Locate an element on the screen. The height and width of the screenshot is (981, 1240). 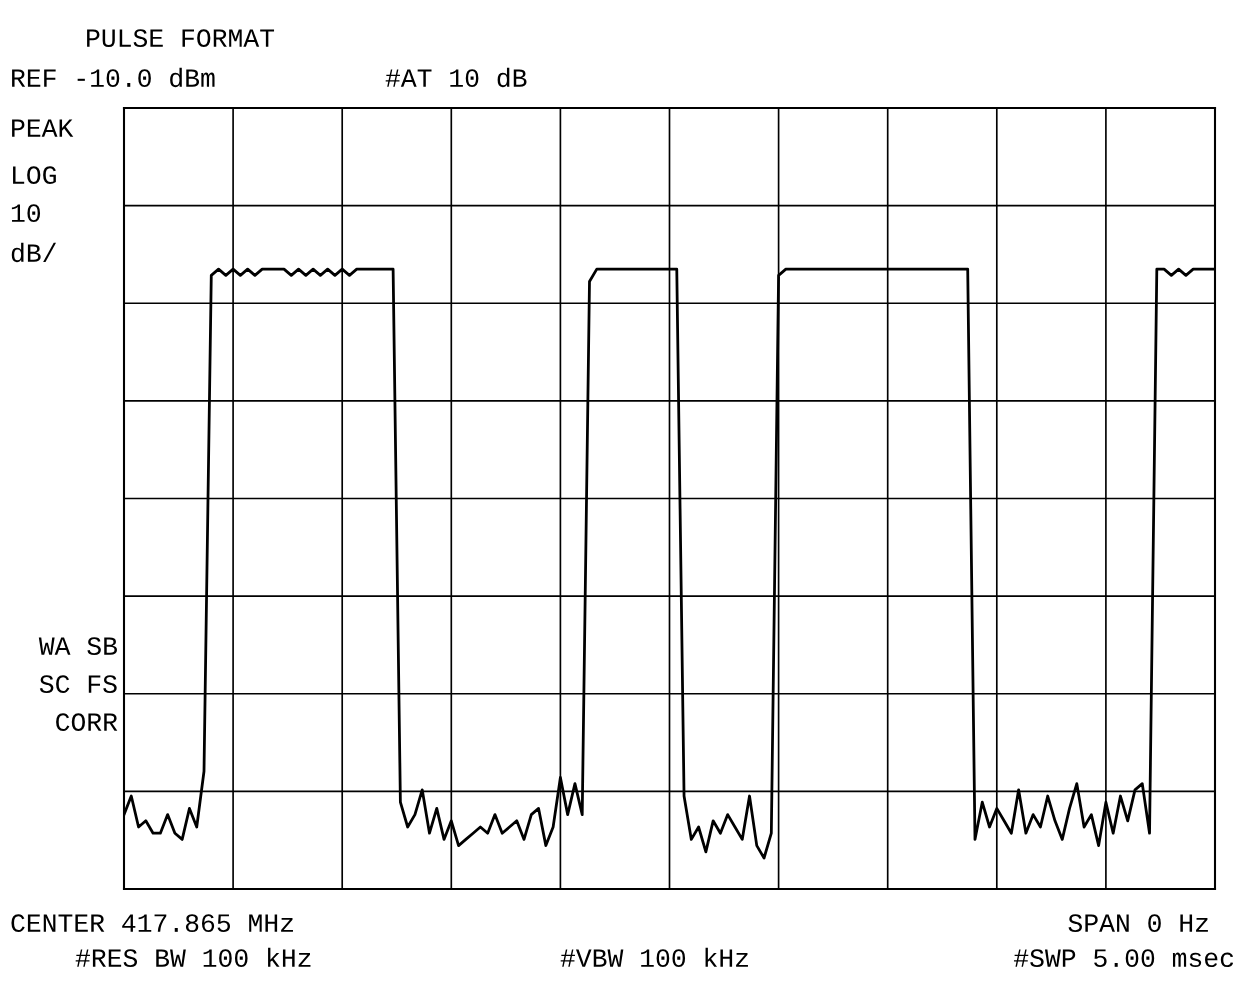
text: REF -10.0 dBm is located at coordinates (113, 77).